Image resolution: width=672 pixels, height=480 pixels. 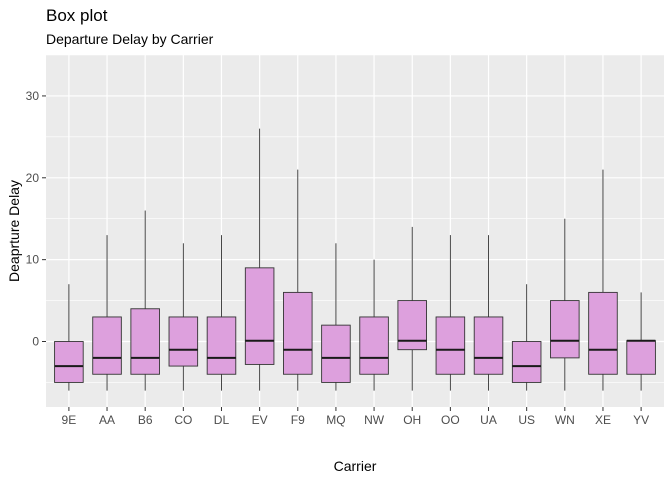 I want to click on x-tick-label: F9, so click(x=298, y=420).